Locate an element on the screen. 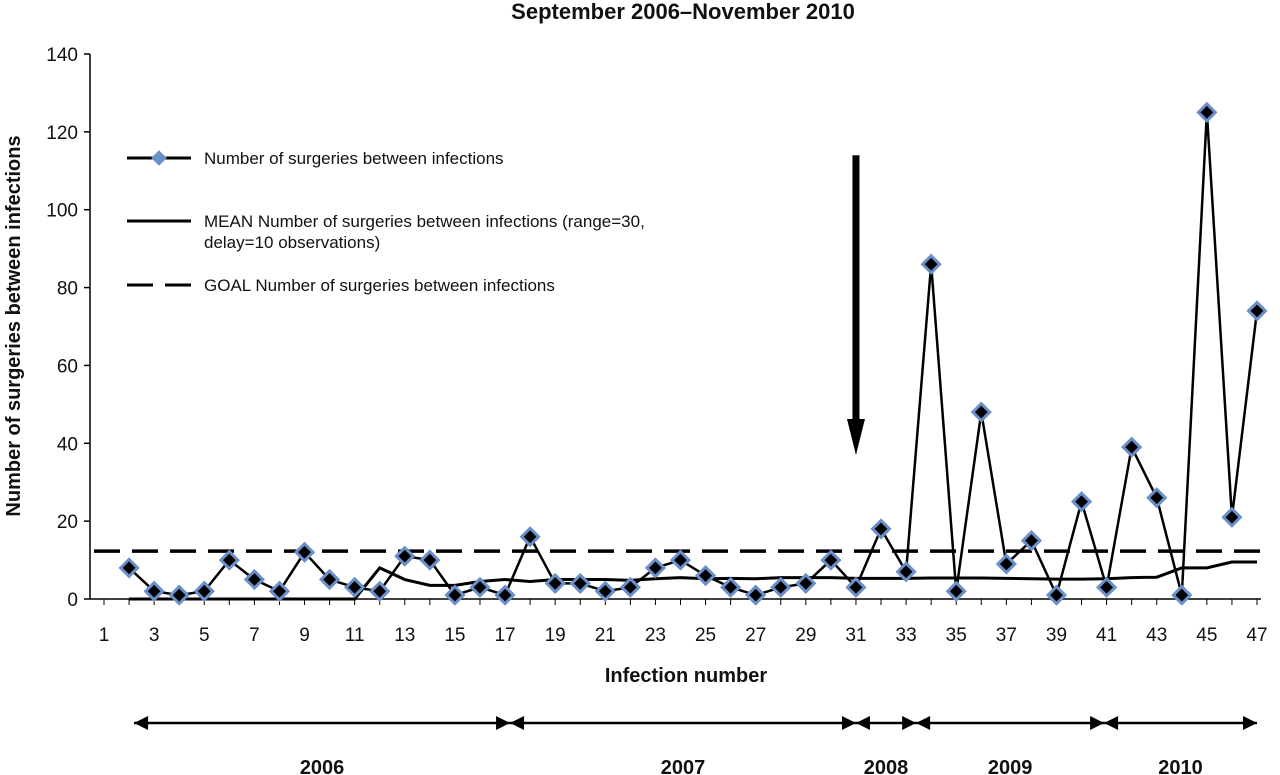  y-tick-label: 100 is located at coordinates (62, 211).